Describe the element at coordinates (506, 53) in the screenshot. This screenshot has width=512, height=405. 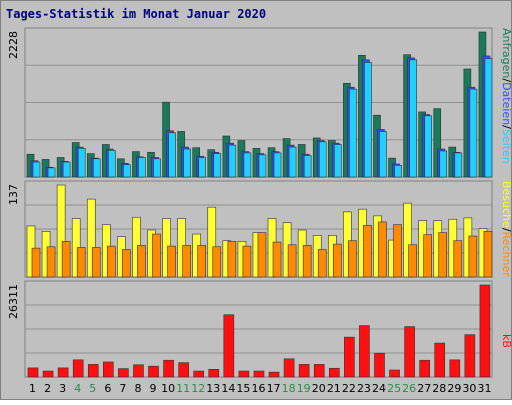
I see `legend-word-anfragen: Anfragen` at that location.